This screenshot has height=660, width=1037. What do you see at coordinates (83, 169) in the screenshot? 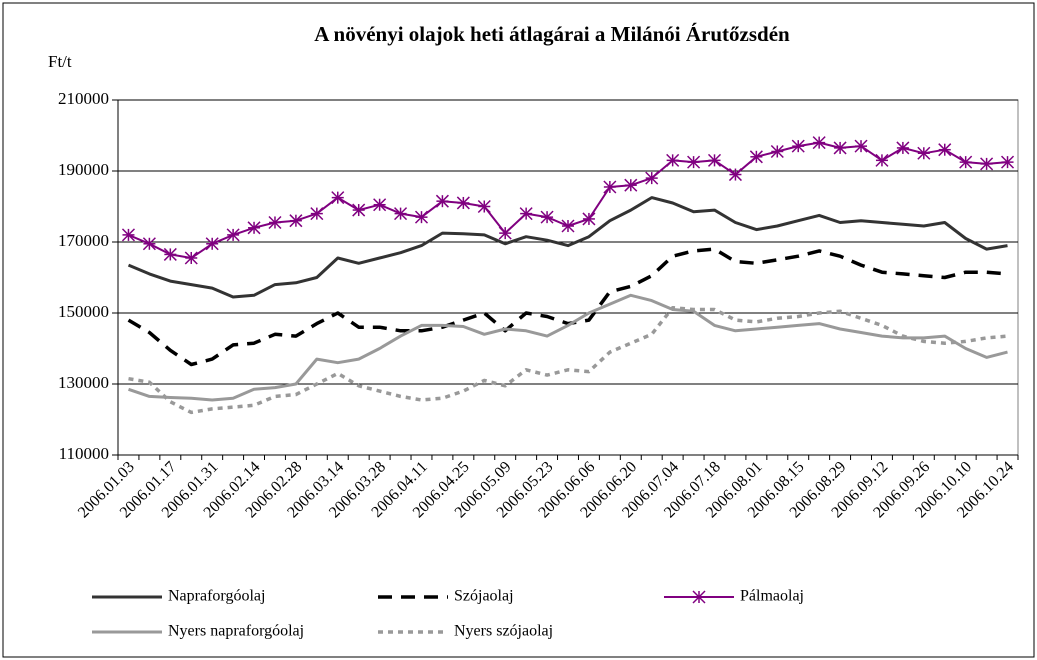
I see `y-tick-label: 190000` at bounding box center [83, 169].